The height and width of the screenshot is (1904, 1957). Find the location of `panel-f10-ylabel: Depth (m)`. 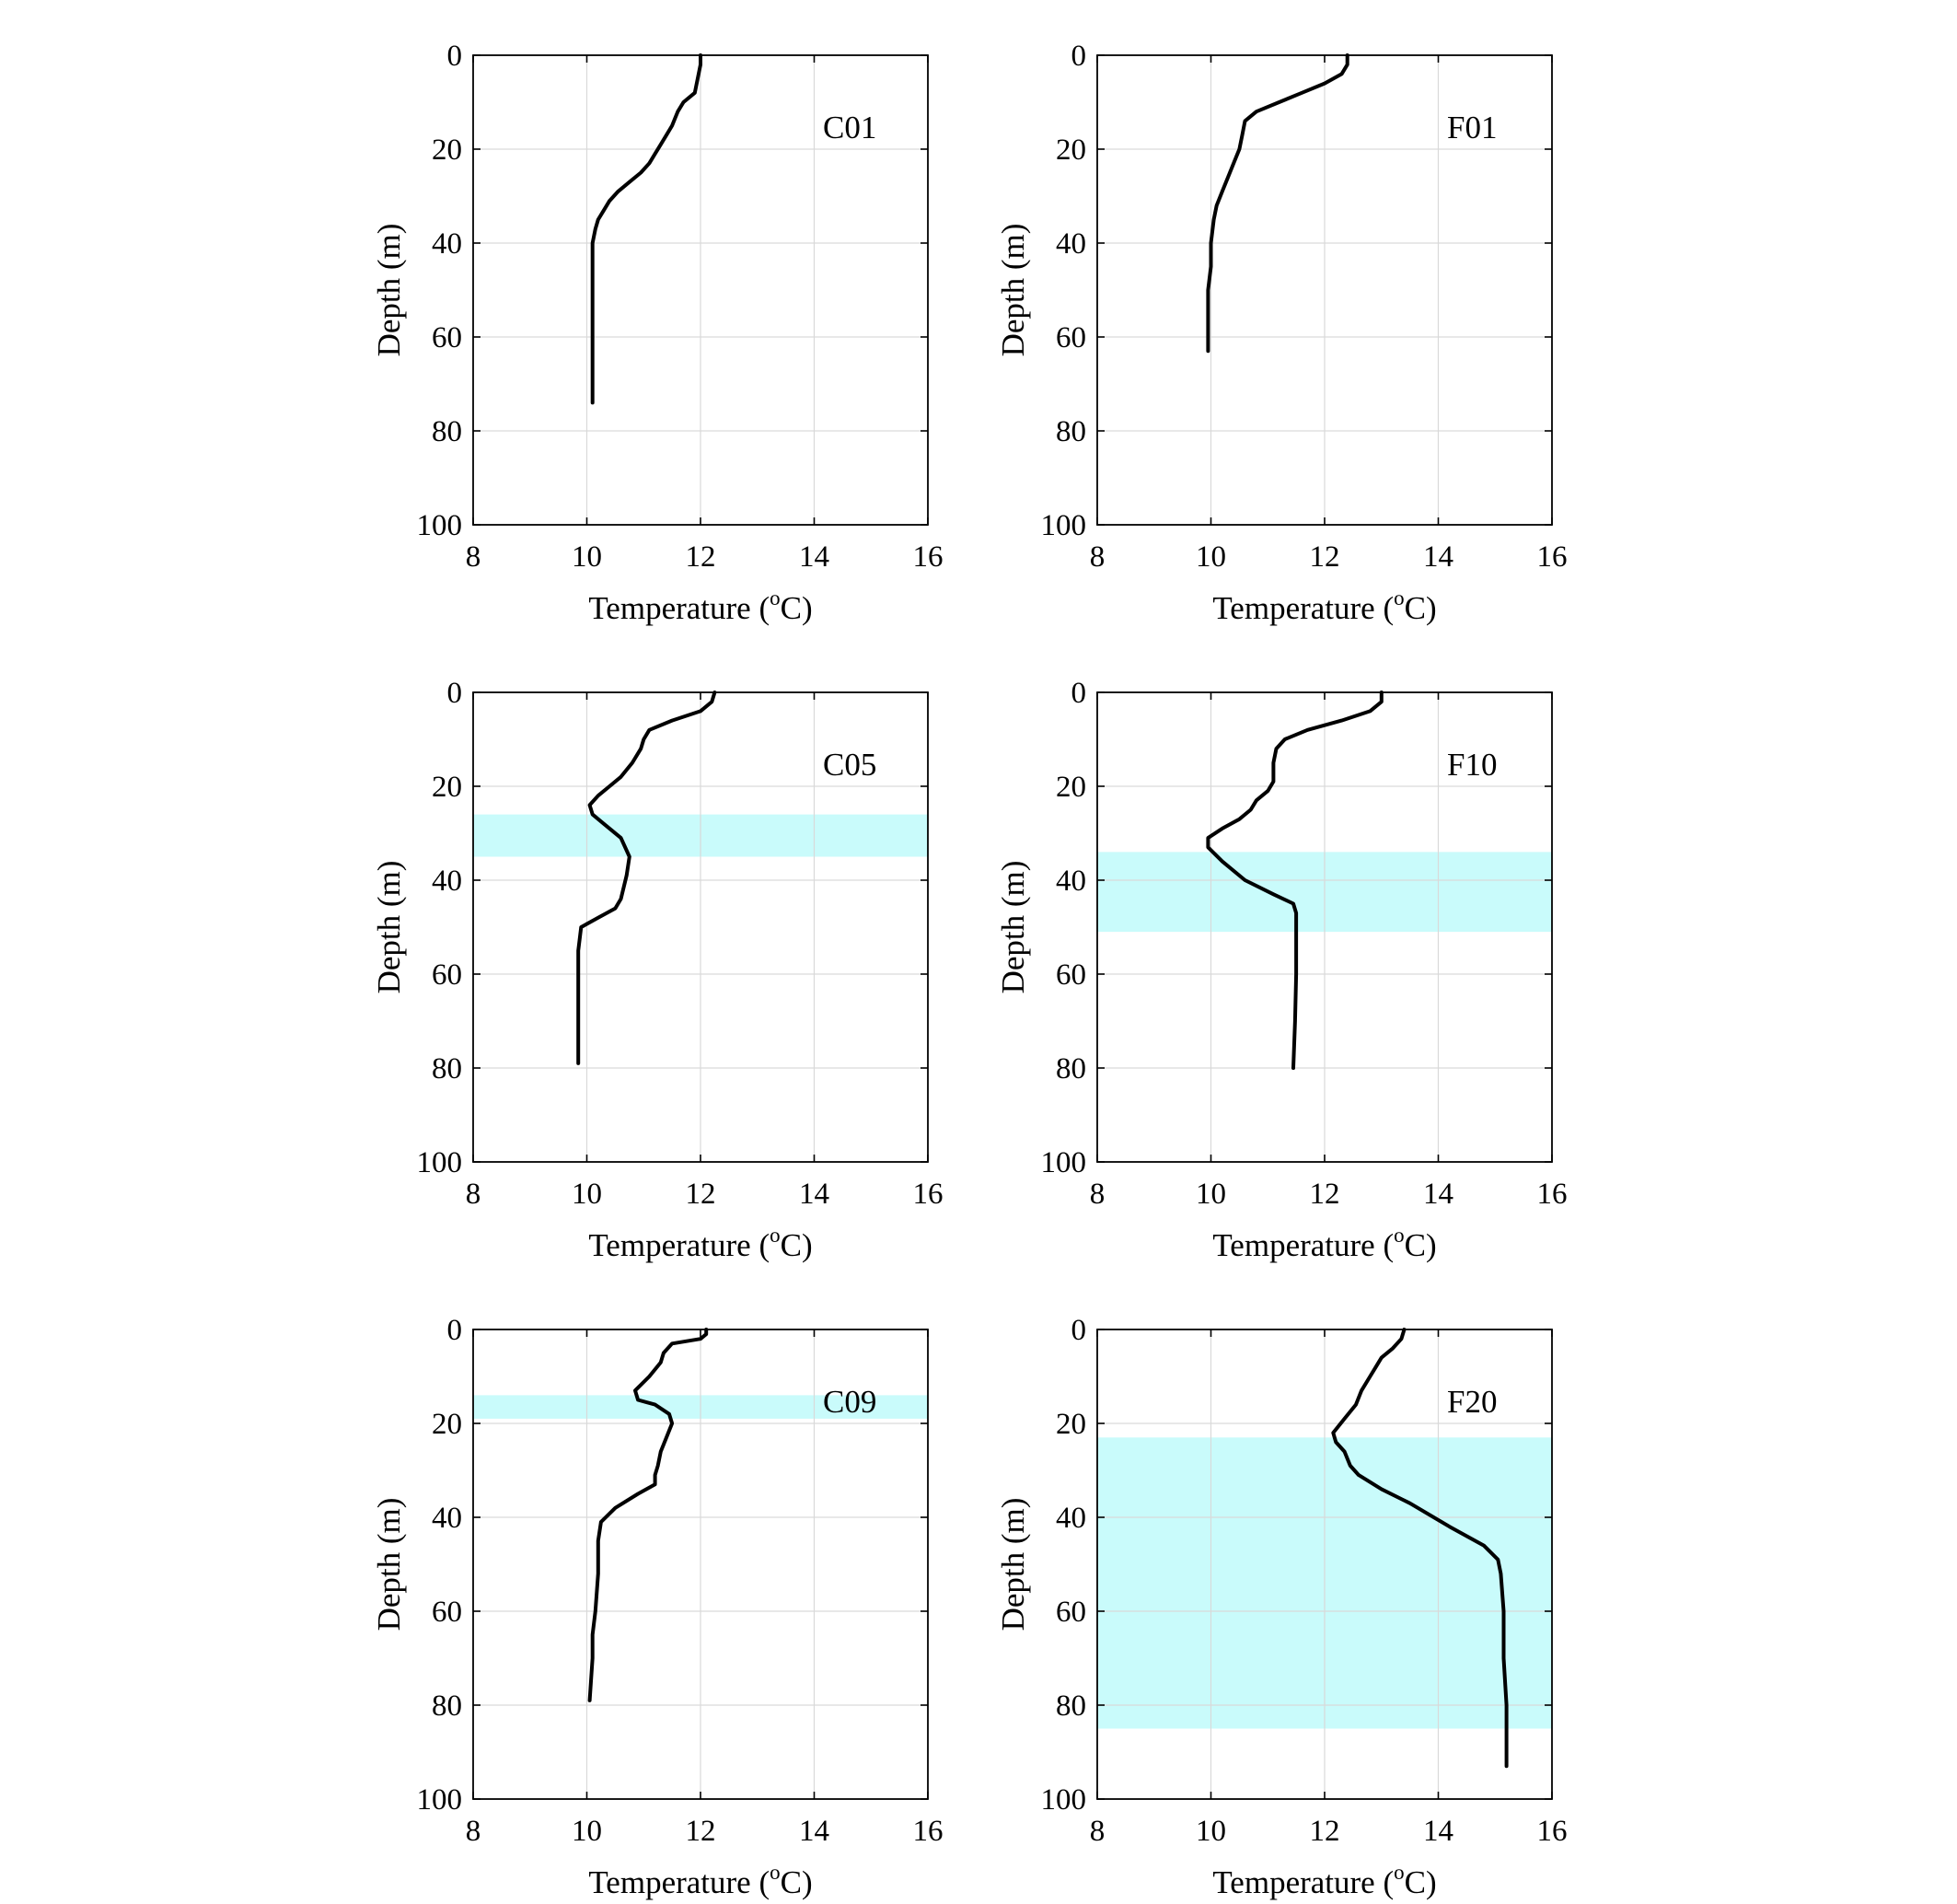

panel-f10-ylabel: Depth (m) is located at coordinates (1013, 927).